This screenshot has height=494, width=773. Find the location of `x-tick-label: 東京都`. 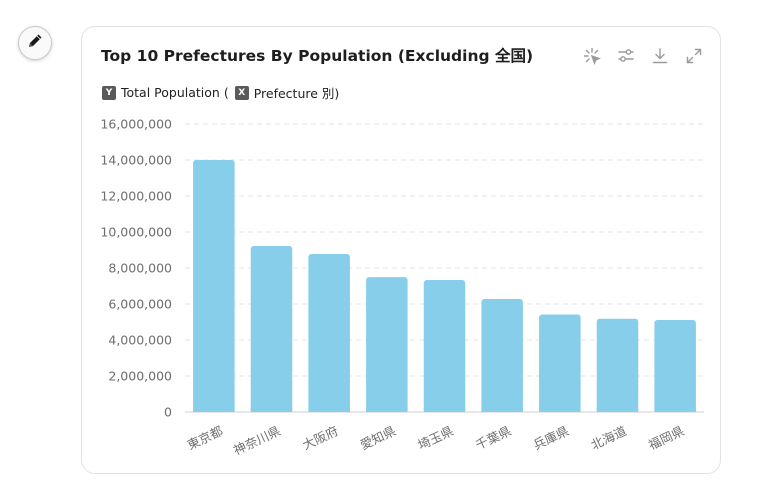

x-tick-label: 東京都 is located at coordinates (205, 438).